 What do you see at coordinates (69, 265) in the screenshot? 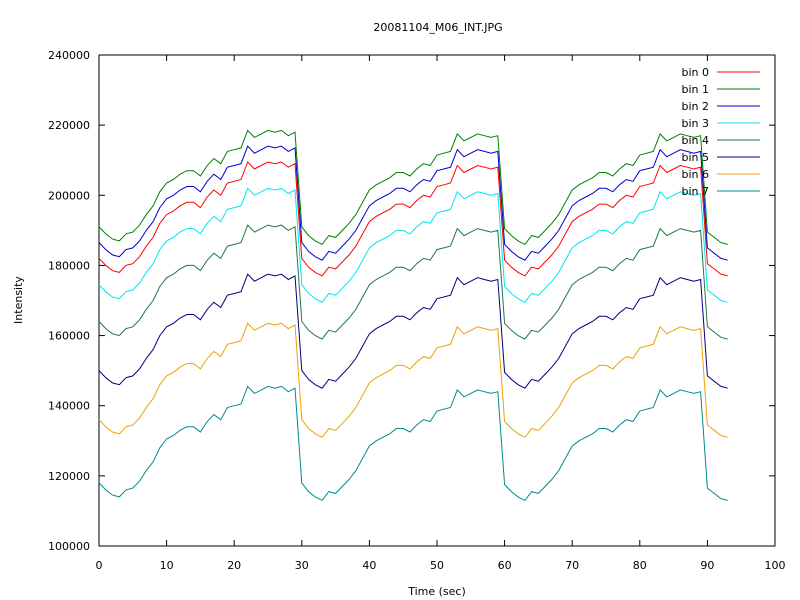
I see `y-tick-label: 180000` at bounding box center [69, 265].